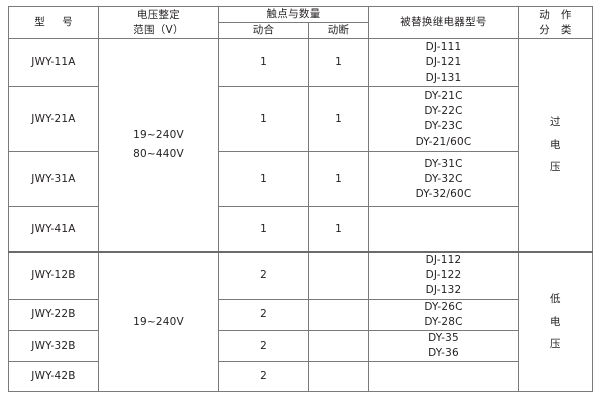  I want to click on cell-replaced-relays: DY-31C DY-32C DY-32/60C, so click(443, 179).